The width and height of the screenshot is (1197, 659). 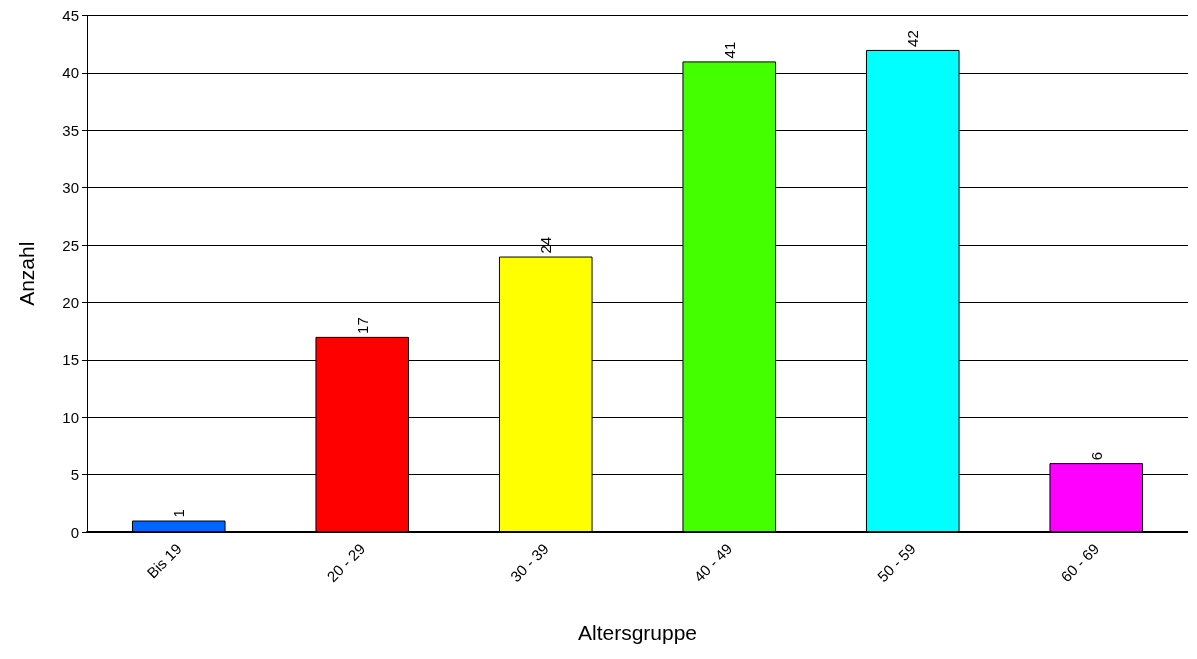 What do you see at coordinates (70, 188) in the screenshot?
I see `y-tick-label: 30` at bounding box center [70, 188].